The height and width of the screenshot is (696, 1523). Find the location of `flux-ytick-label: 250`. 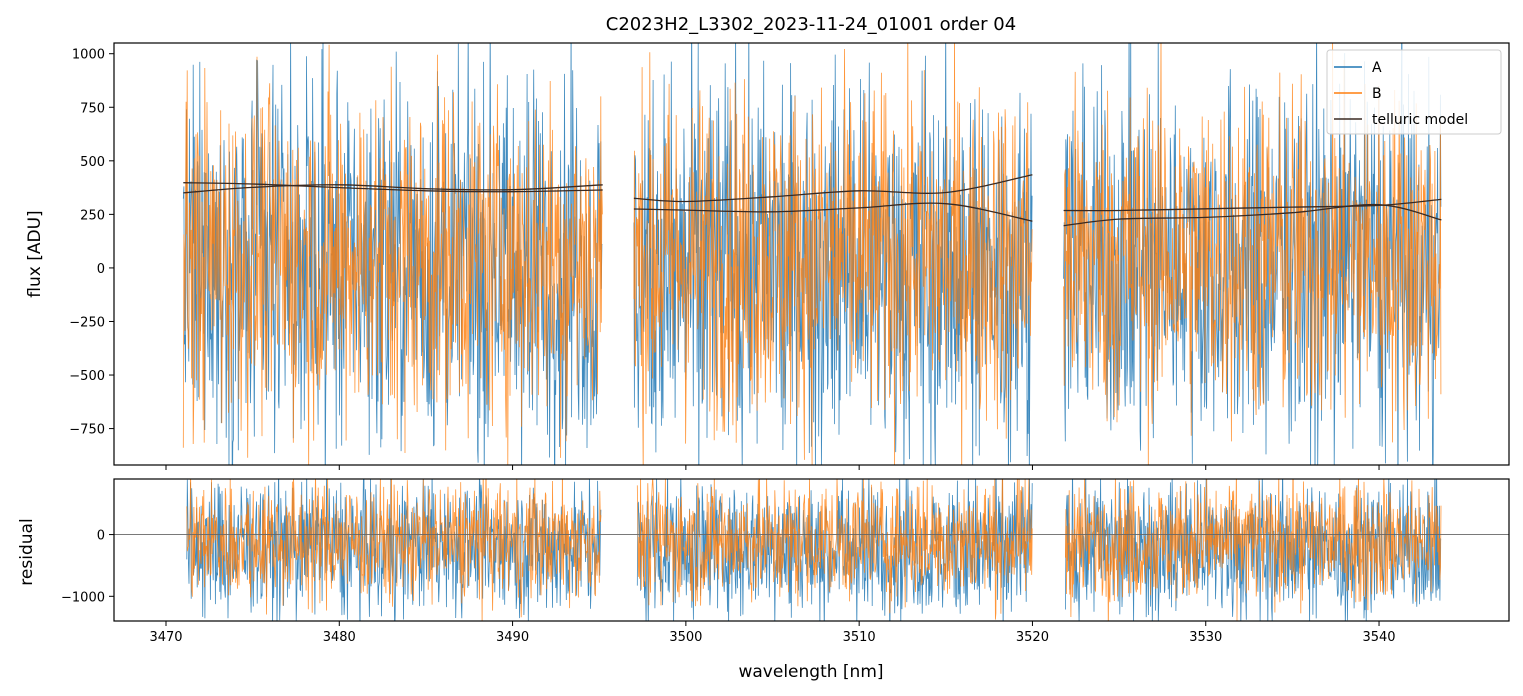

flux-ytick-label: 250 is located at coordinates (92, 215).